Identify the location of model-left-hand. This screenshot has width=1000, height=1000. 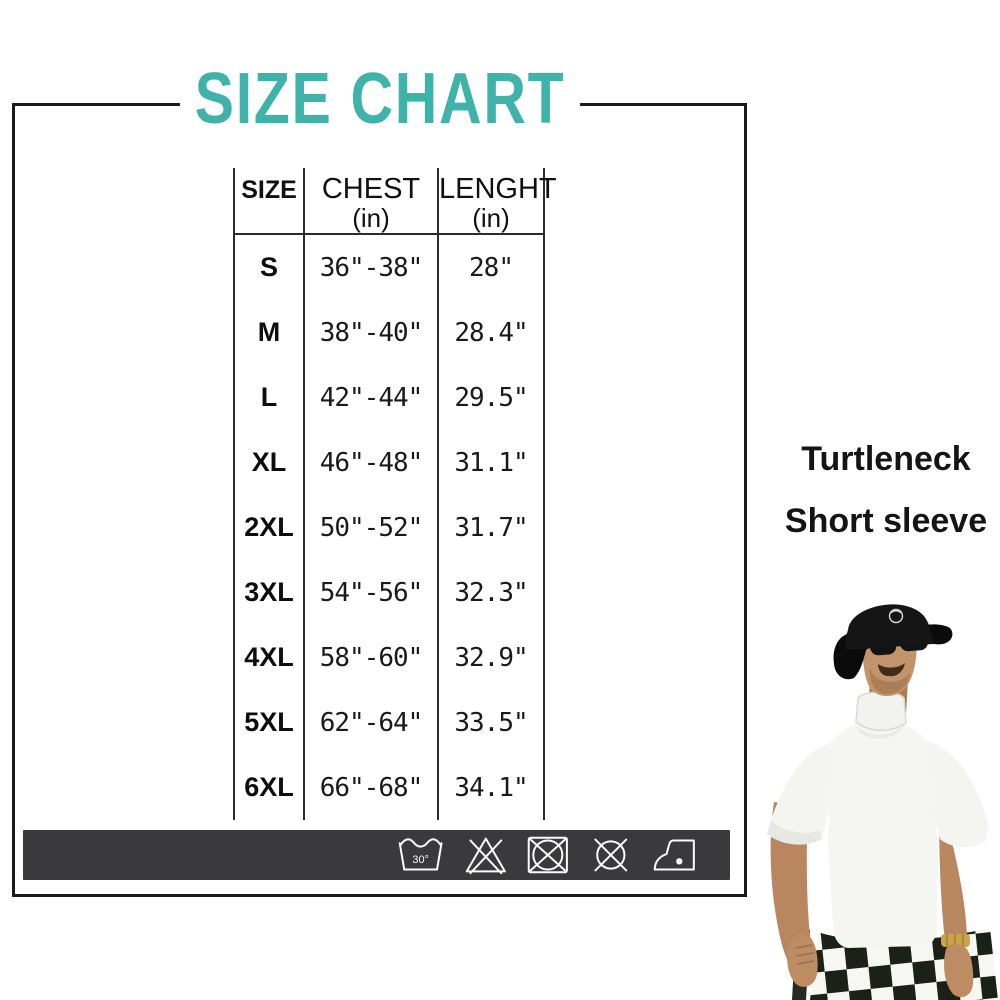
(802, 960).